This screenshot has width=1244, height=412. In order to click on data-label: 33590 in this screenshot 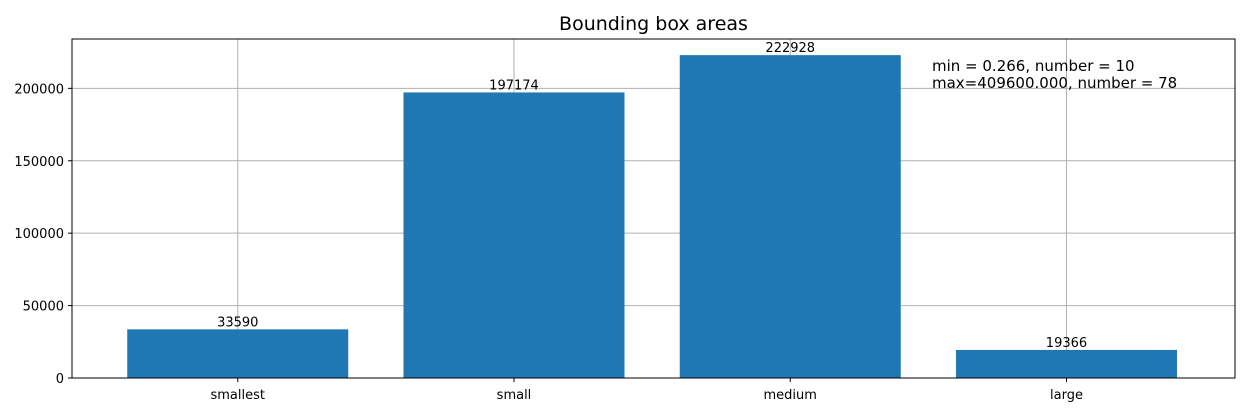, I will do `click(237, 322)`.